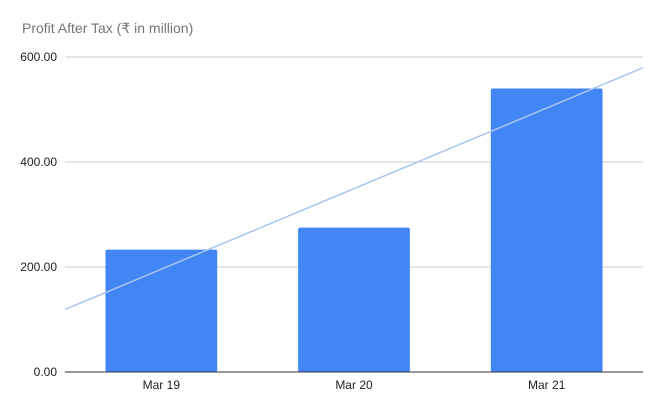  I want to click on x-tick-label: Mar 19, so click(162, 385).